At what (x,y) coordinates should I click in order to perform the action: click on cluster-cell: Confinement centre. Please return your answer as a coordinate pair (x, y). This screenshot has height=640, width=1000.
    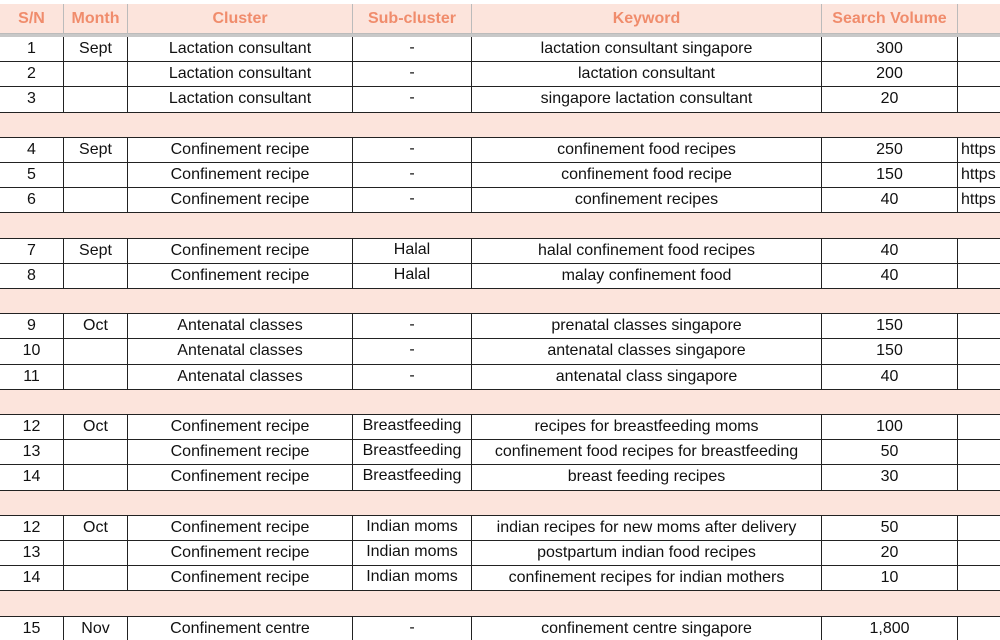
    Looking at the image, I should click on (240, 628).